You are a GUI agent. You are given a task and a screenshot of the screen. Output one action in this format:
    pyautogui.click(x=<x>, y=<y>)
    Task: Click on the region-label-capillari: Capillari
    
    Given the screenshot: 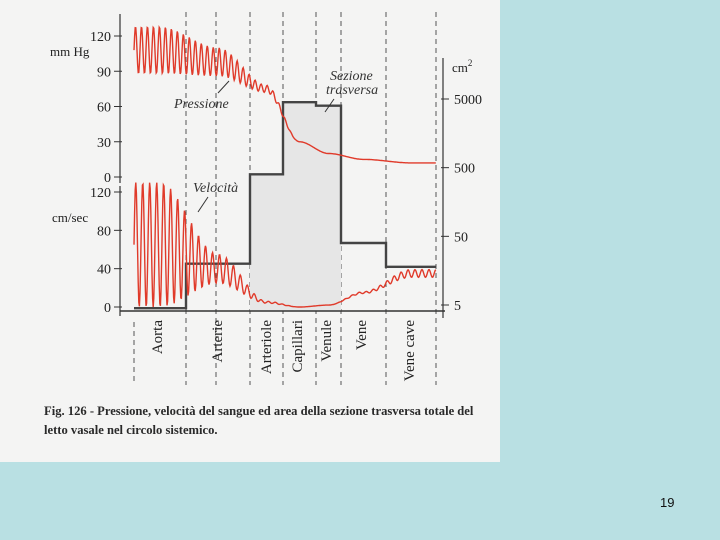 What is the action you would take?
    pyautogui.click(x=298, y=346)
    